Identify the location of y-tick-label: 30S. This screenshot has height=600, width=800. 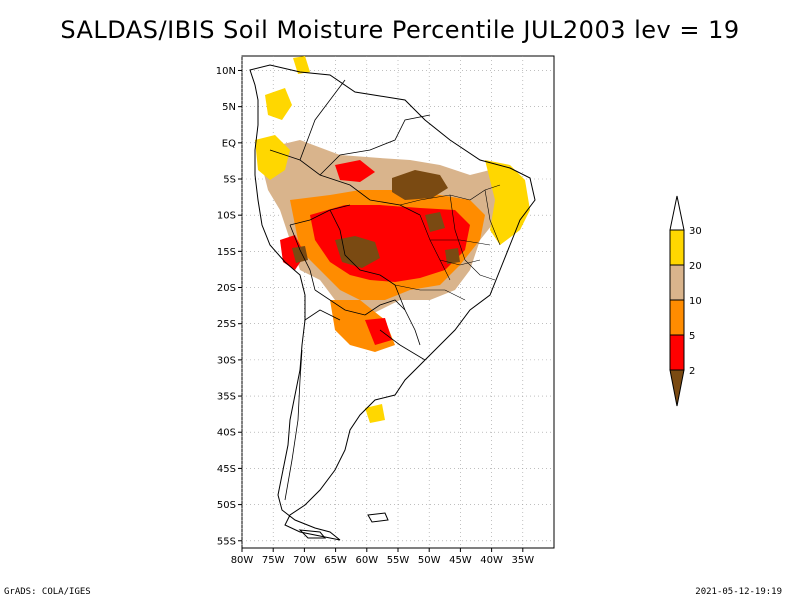
(226, 360).